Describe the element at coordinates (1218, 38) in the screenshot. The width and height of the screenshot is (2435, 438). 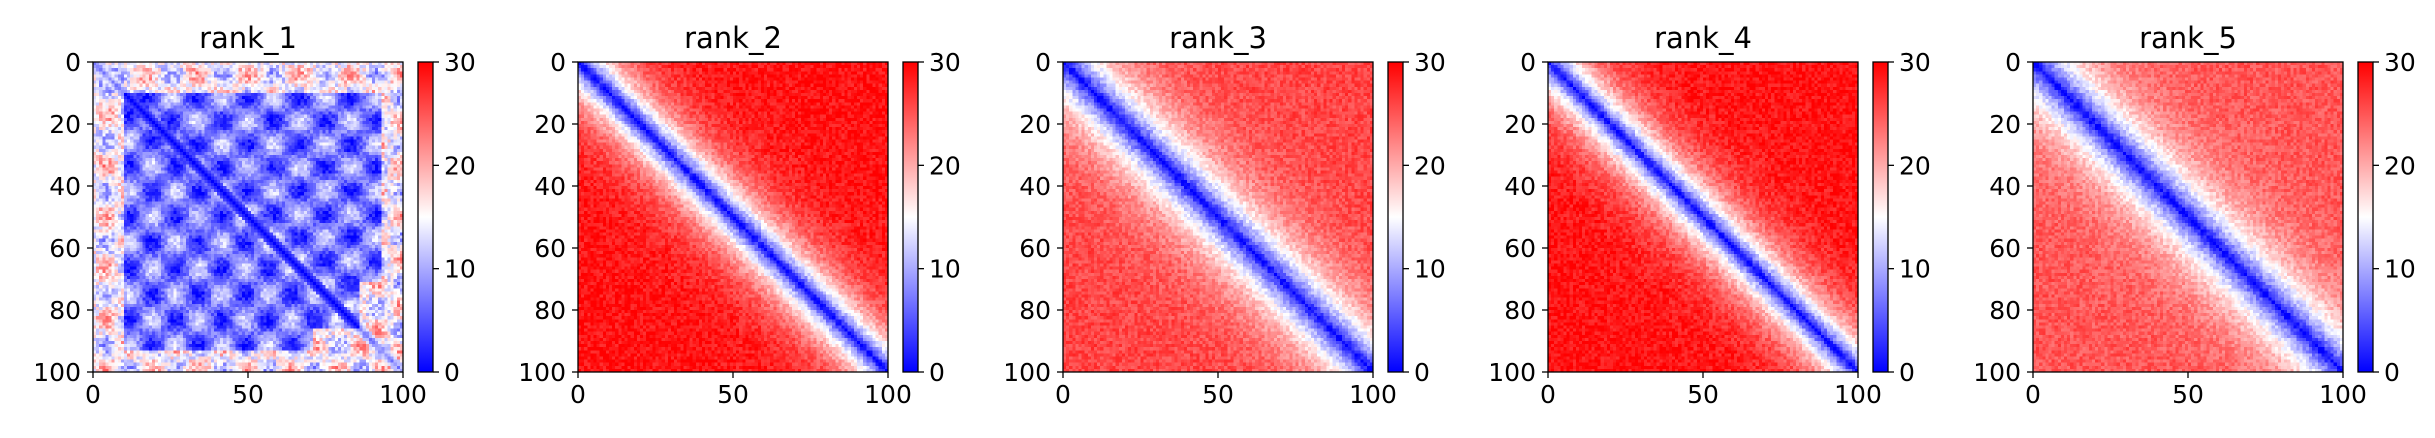
I see `chart-title: rank_3` at that location.